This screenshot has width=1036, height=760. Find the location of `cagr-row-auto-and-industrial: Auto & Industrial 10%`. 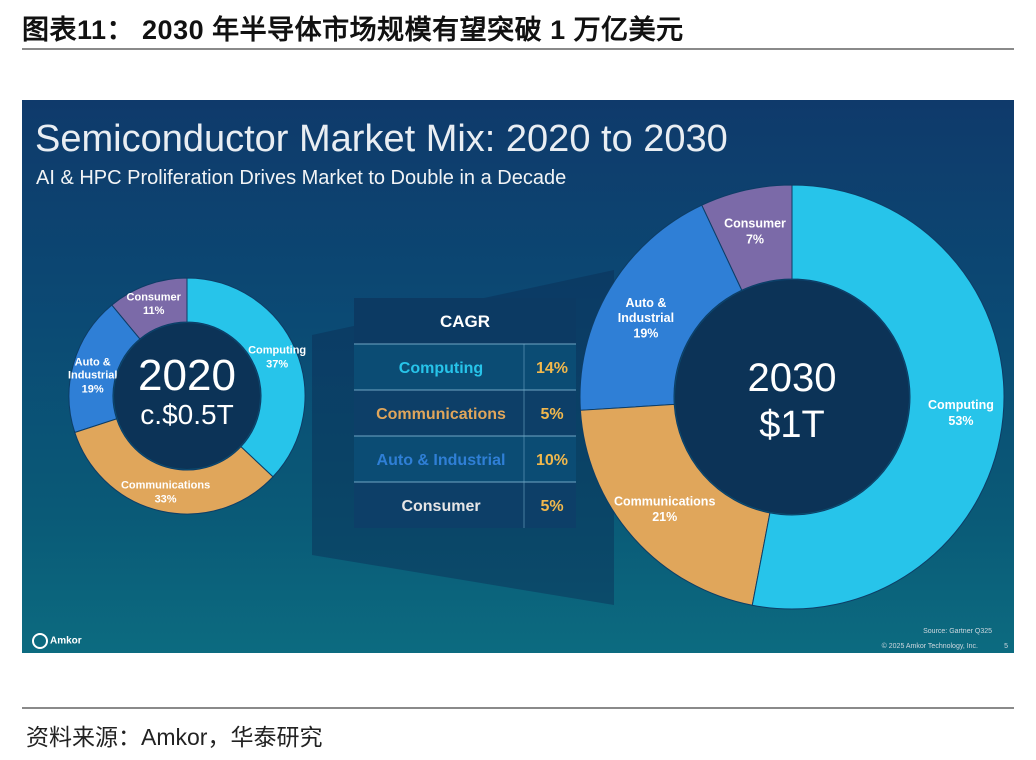

cagr-row-auto-and-industrial: Auto & Industrial 10% is located at coordinates (465, 458).